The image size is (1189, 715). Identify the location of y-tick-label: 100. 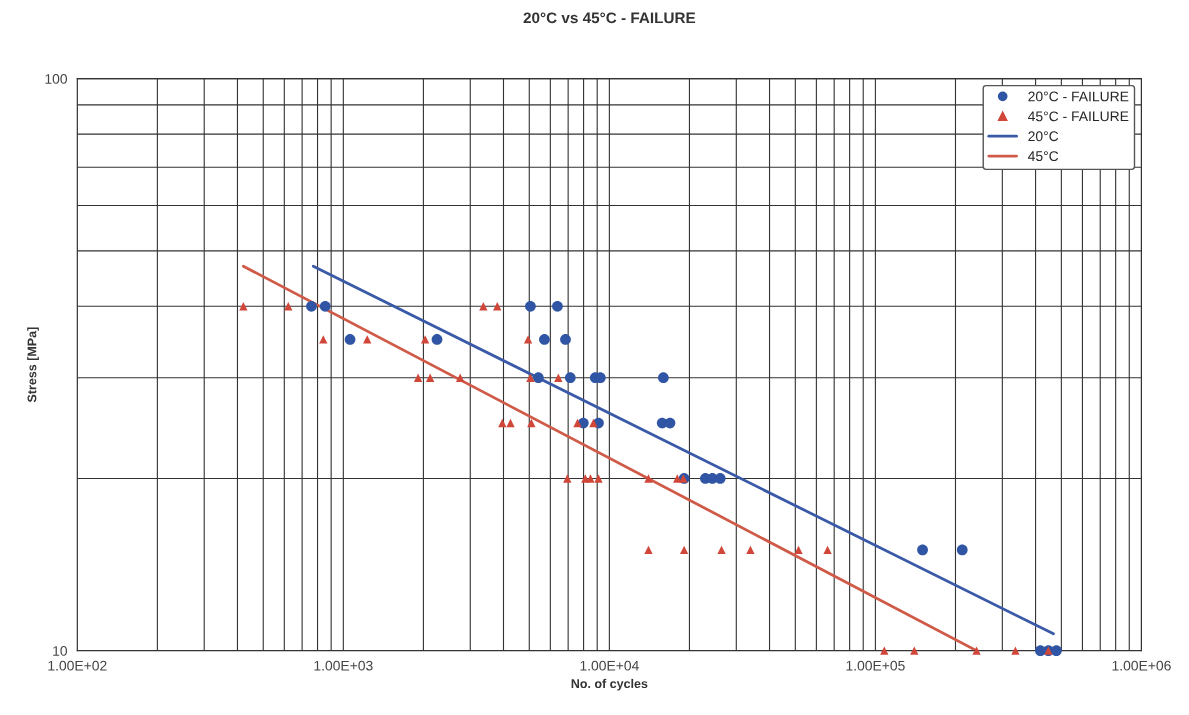
(56, 78).